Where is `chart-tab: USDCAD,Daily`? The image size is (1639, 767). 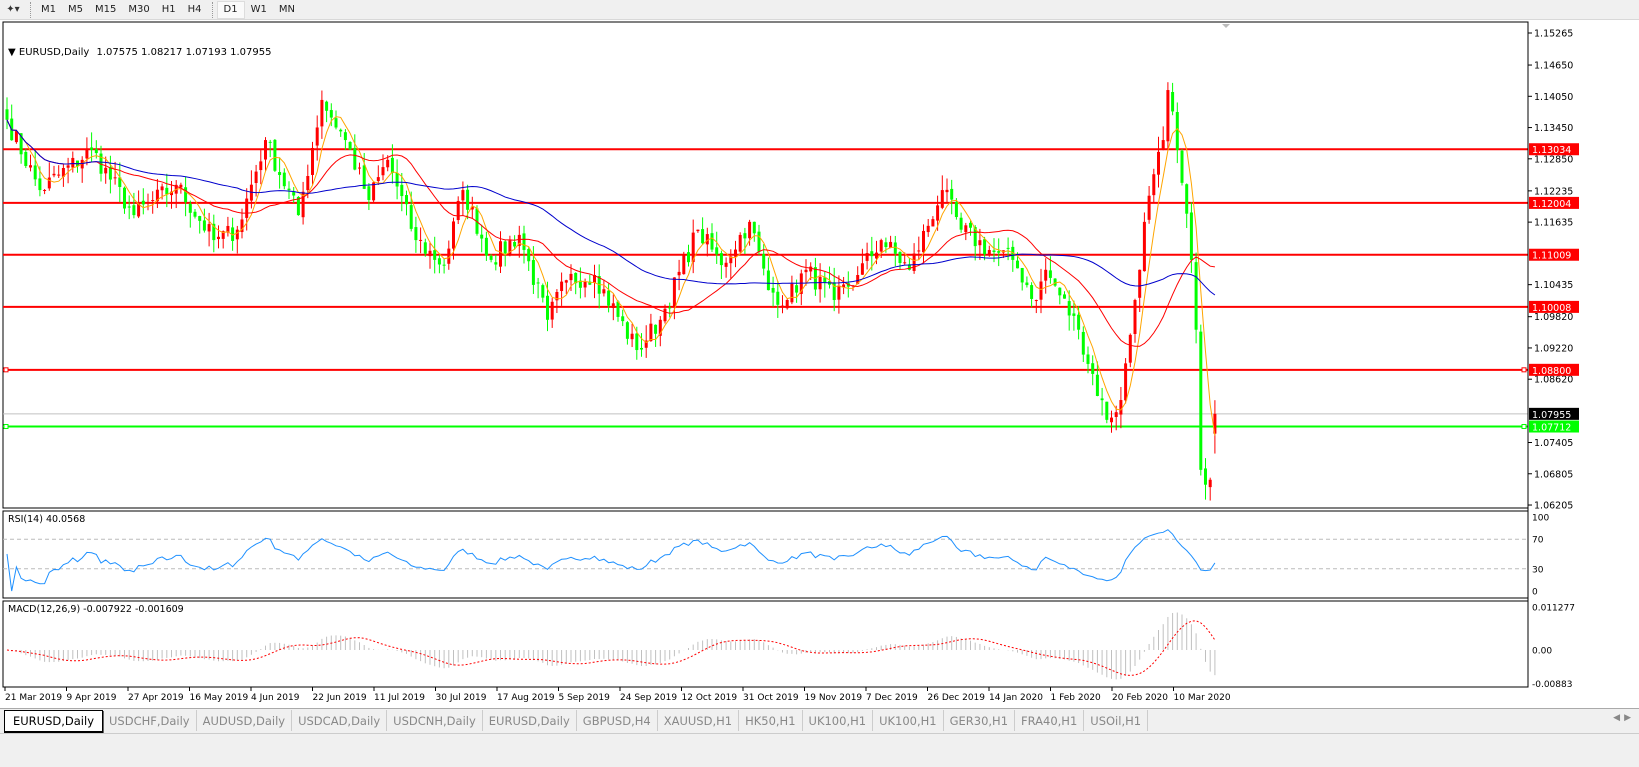
chart-tab: USDCAD,Daily is located at coordinates (340, 720).